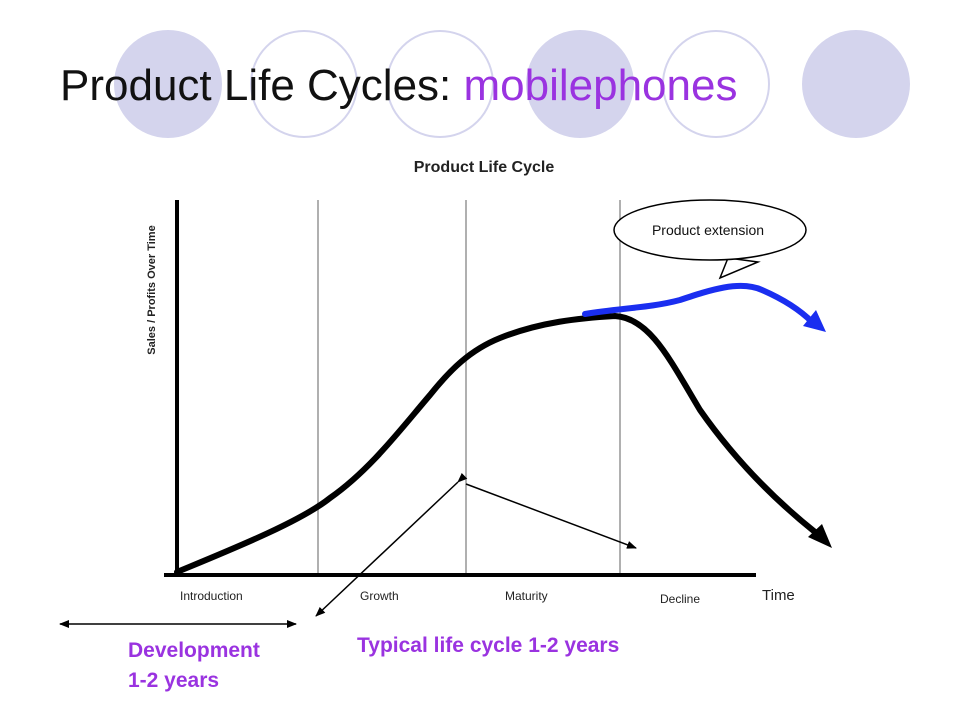 The image size is (960, 720). What do you see at coordinates (152, 289) in the screenshot?
I see `y-axis-label: Sales / Profits Over Time` at bounding box center [152, 289].